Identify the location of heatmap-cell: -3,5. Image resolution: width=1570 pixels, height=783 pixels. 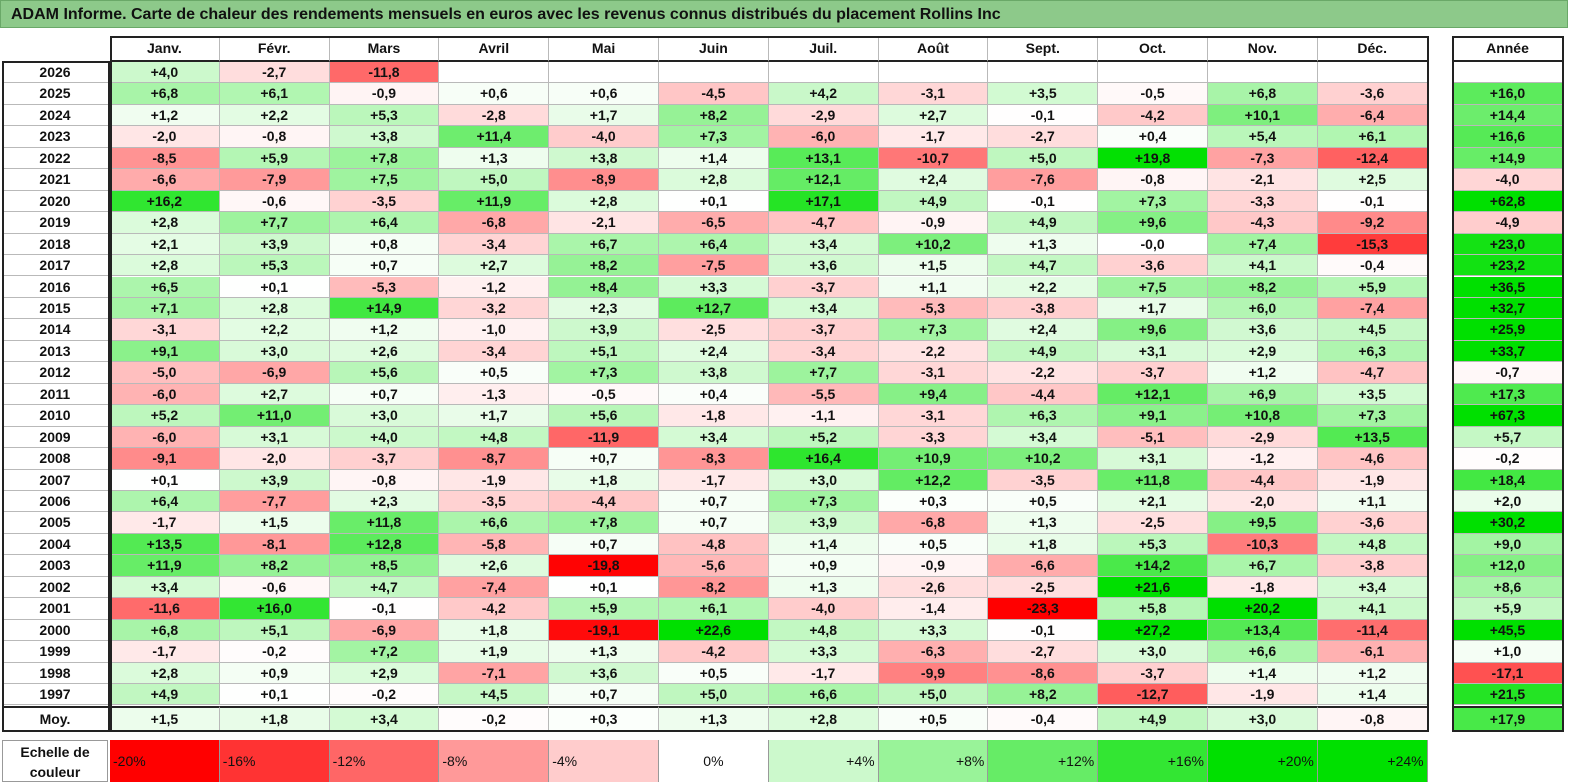
(494, 502).